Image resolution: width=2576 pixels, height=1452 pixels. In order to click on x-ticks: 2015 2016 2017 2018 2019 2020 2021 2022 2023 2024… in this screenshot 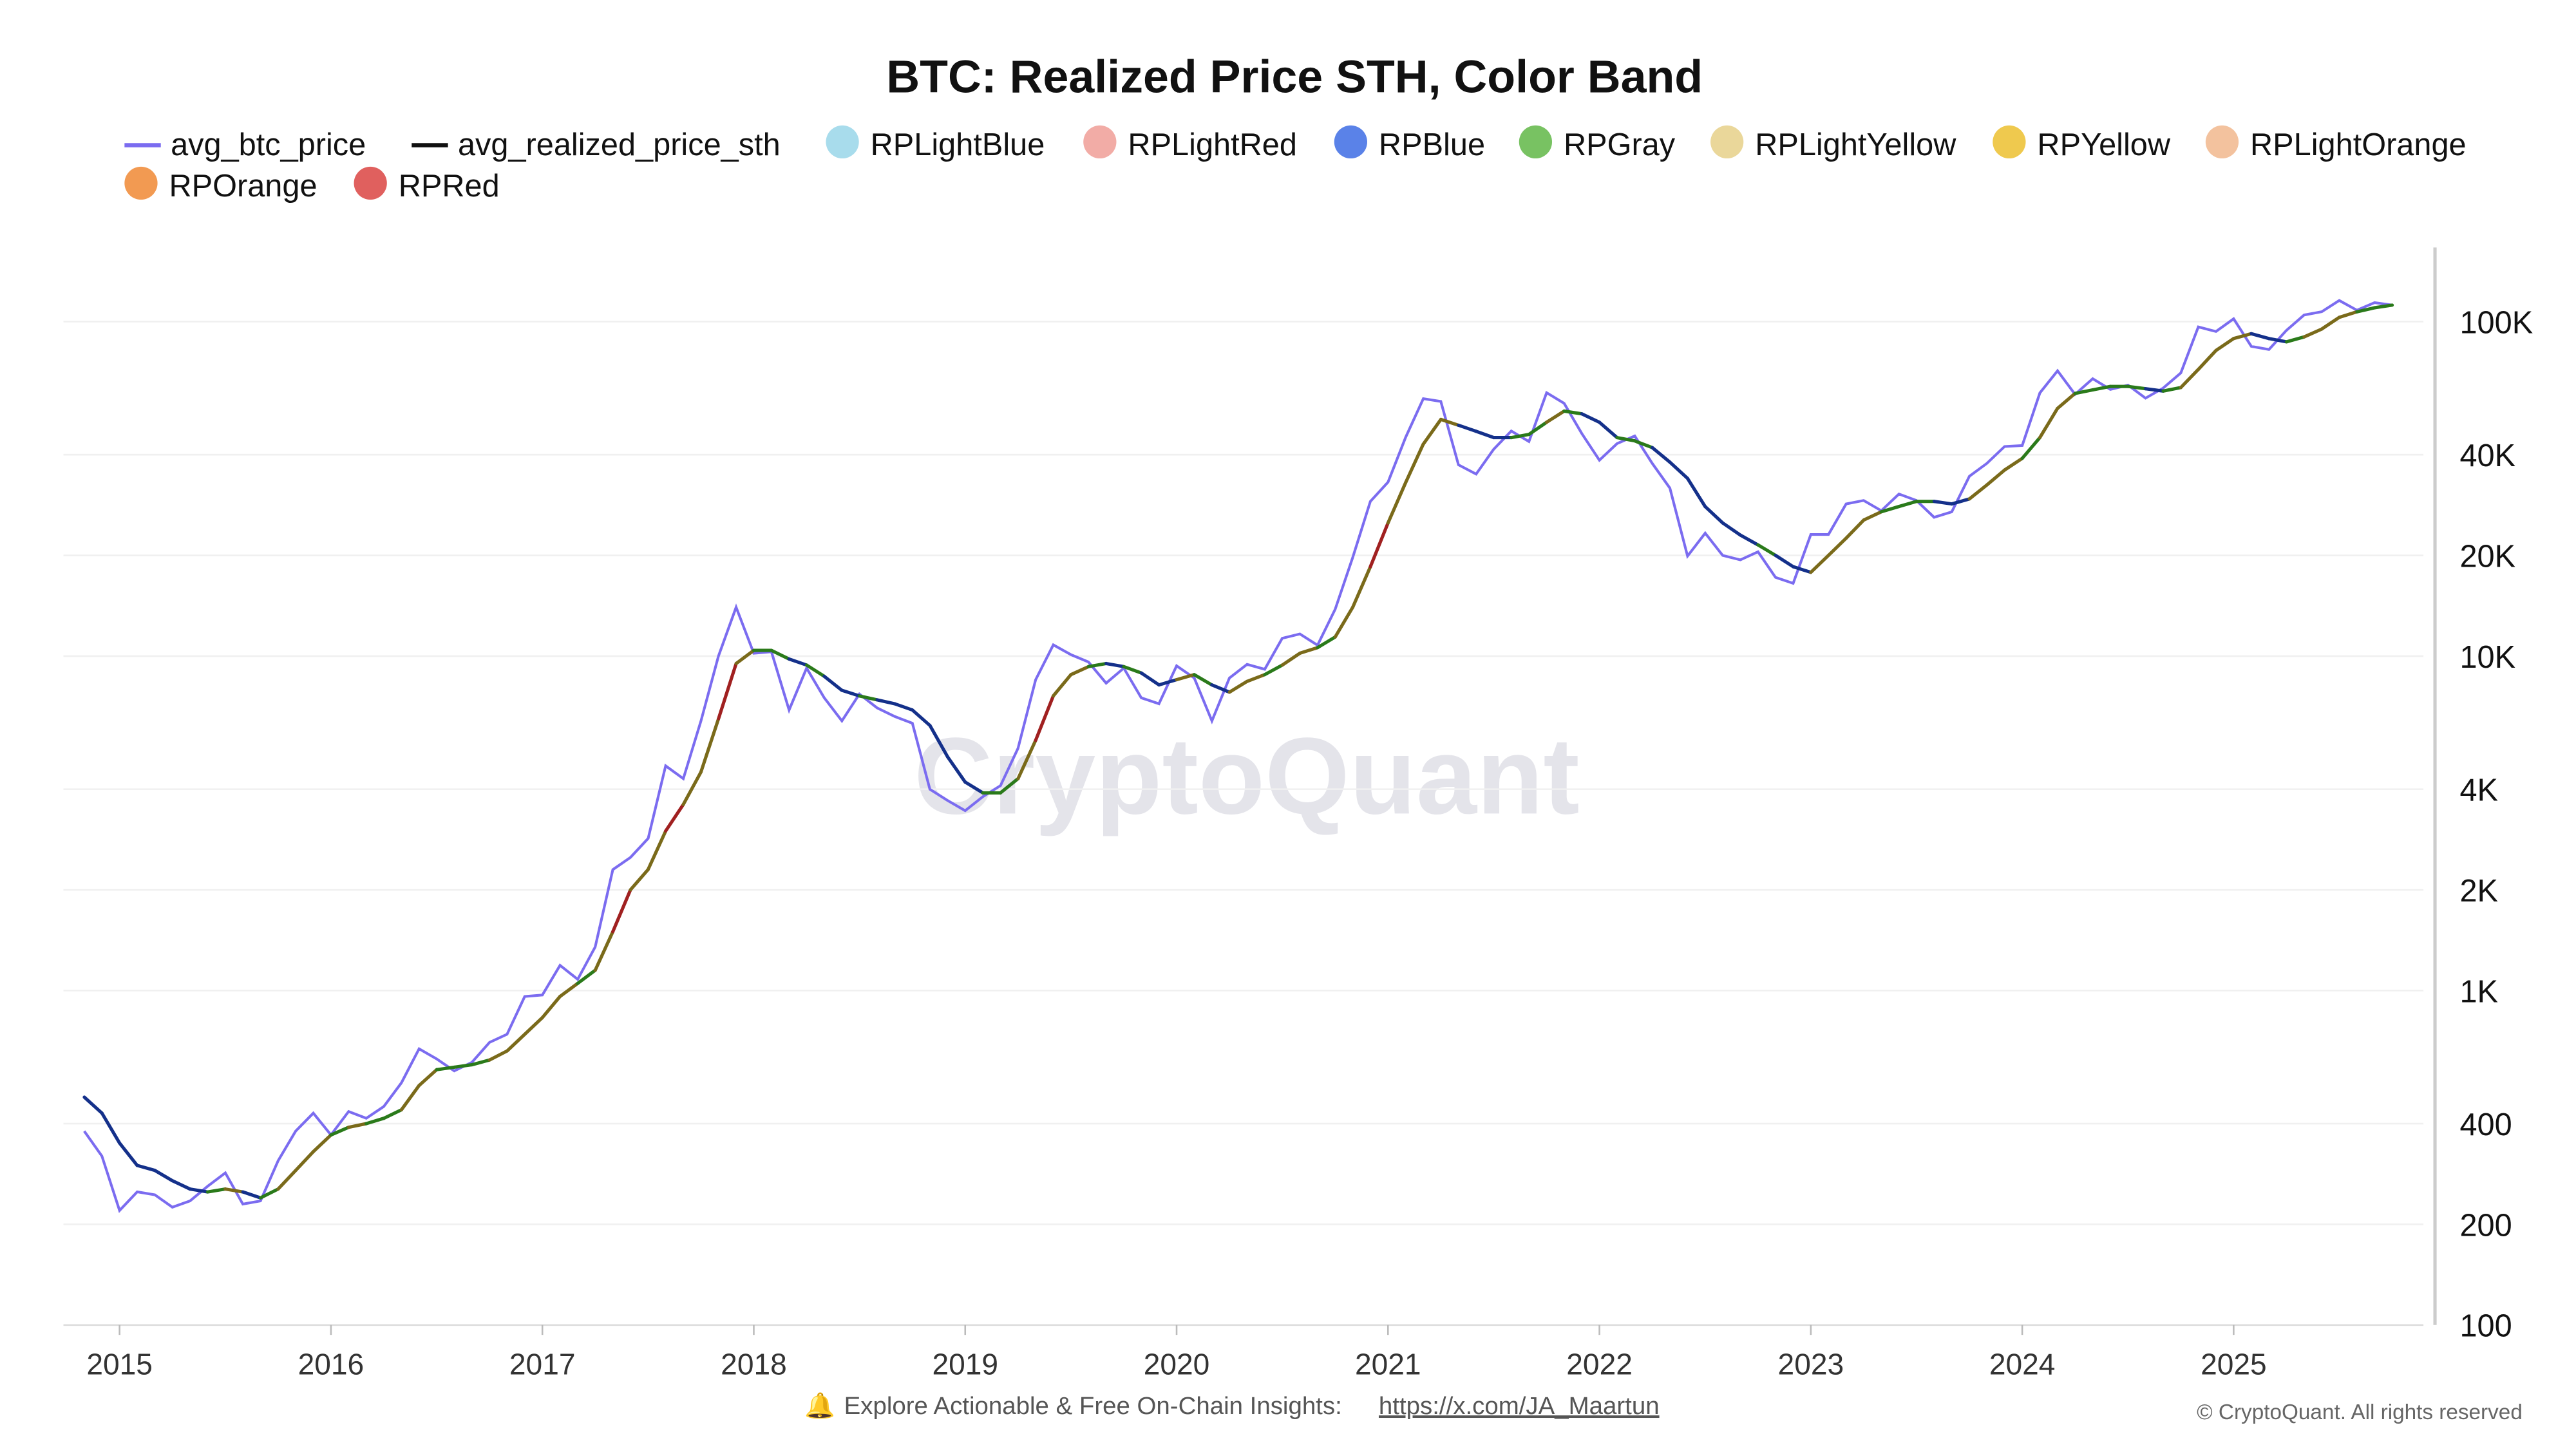, I will do `click(1176, 1353)`.